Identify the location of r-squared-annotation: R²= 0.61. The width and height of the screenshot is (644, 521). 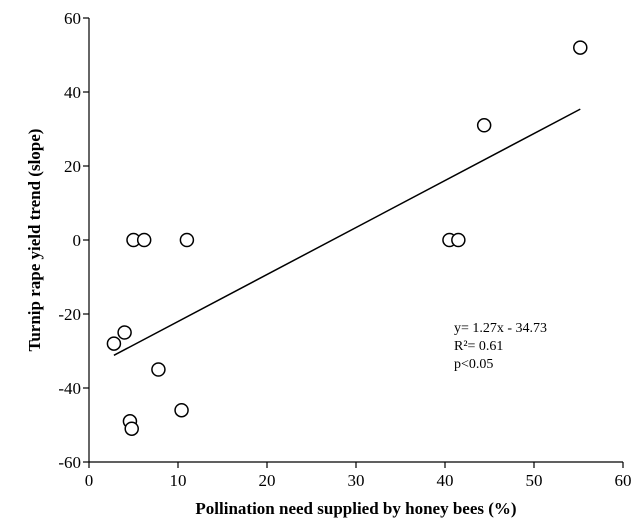
(478, 346).